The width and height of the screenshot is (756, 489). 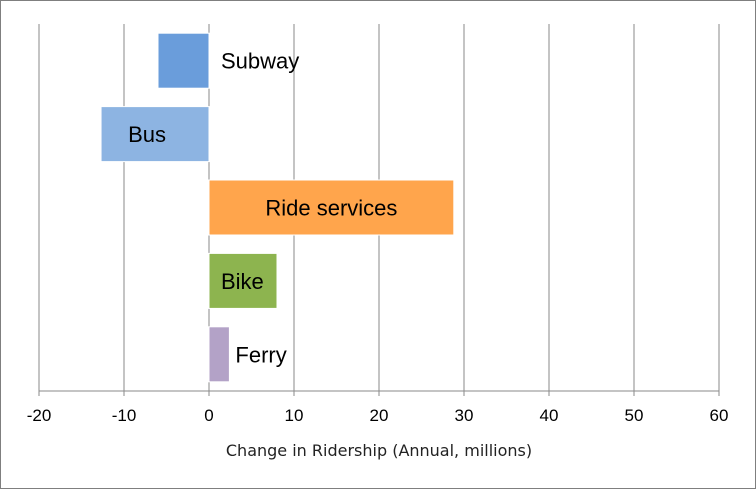 What do you see at coordinates (719, 415) in the screenshot?
I see `x-tick-label: 60` at bounding box center [719, 415].